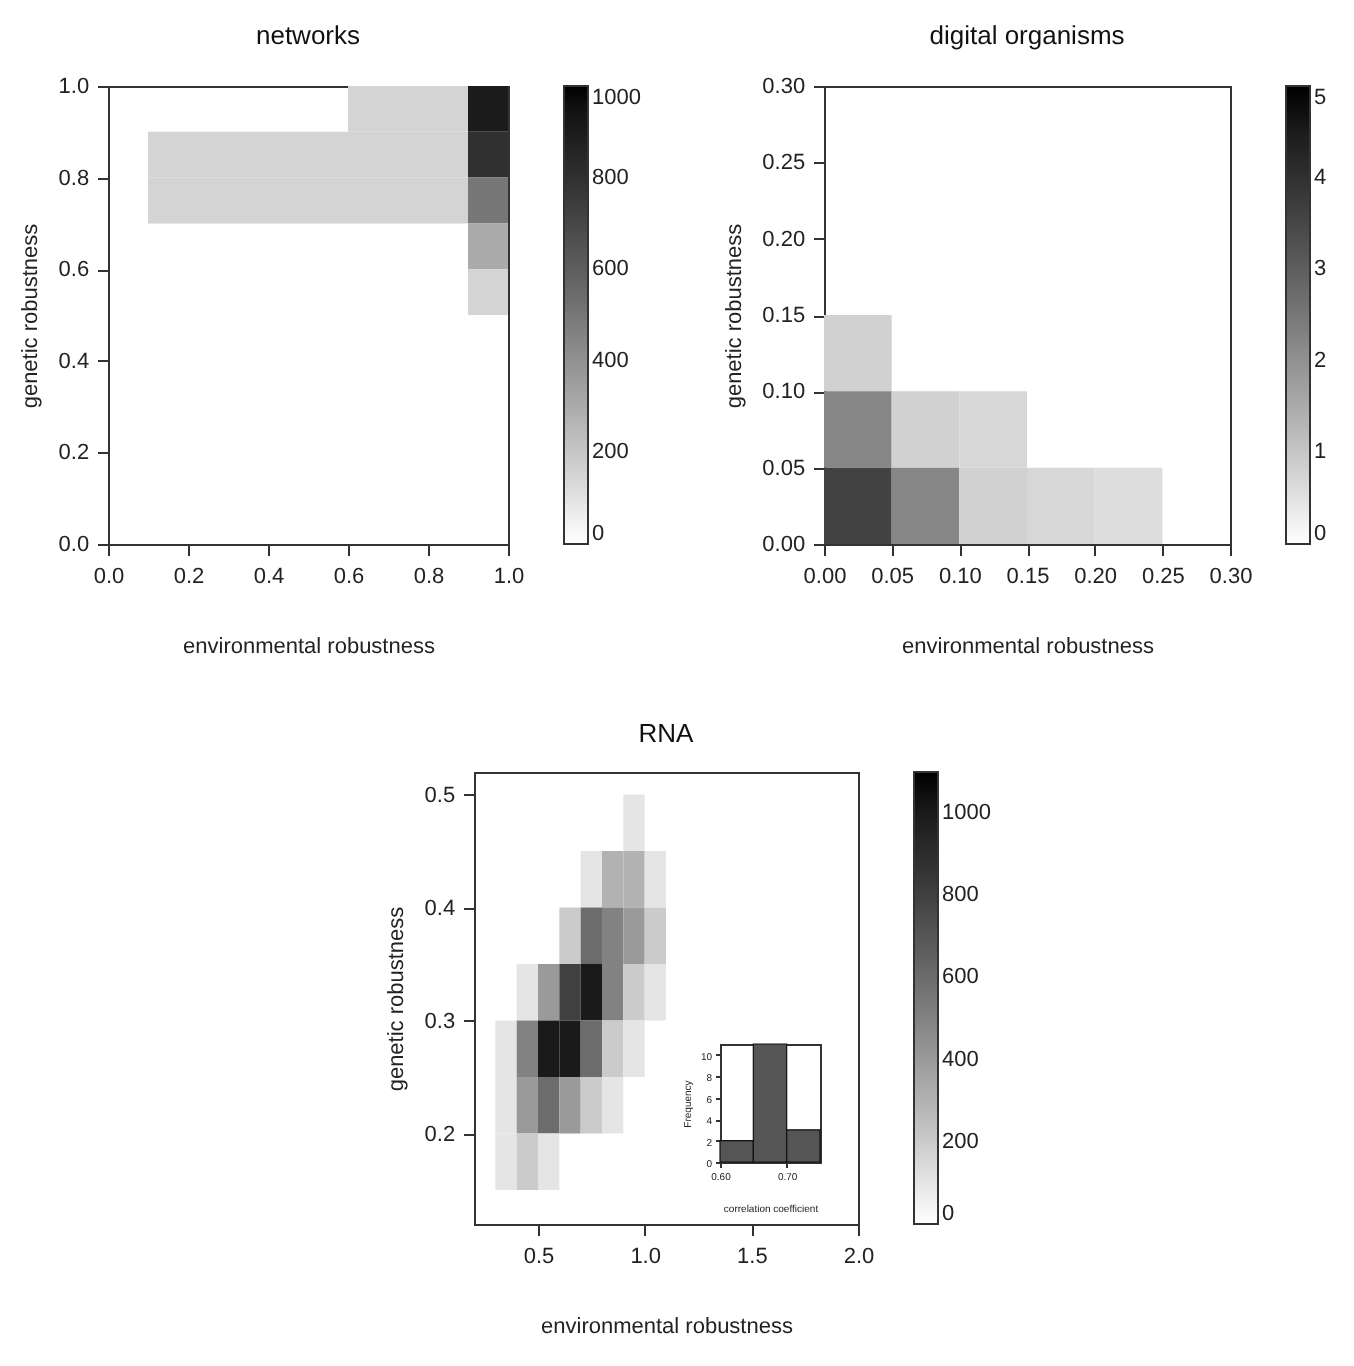 This screenshot has height=1366, width=1354. I want to click on y-tick-label: 0.8, so click(74, 178).